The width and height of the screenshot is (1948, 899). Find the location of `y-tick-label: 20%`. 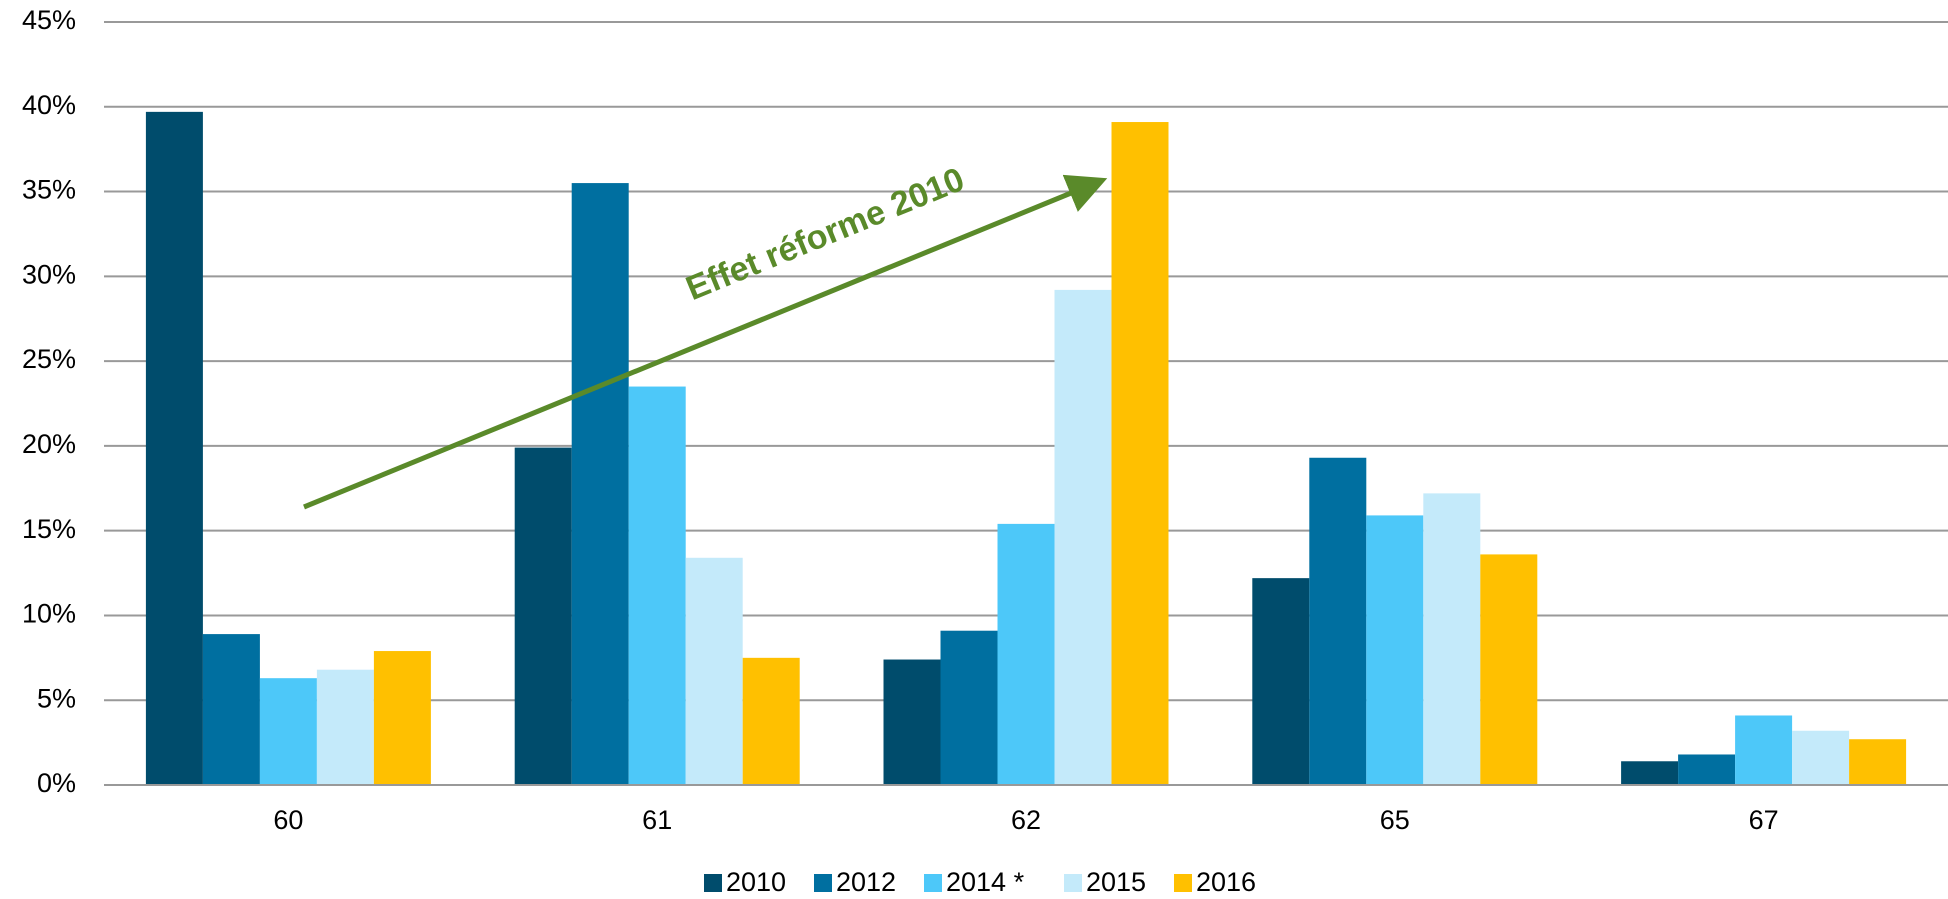

y-tick-label: 20% is located at coordinates (49, 444).